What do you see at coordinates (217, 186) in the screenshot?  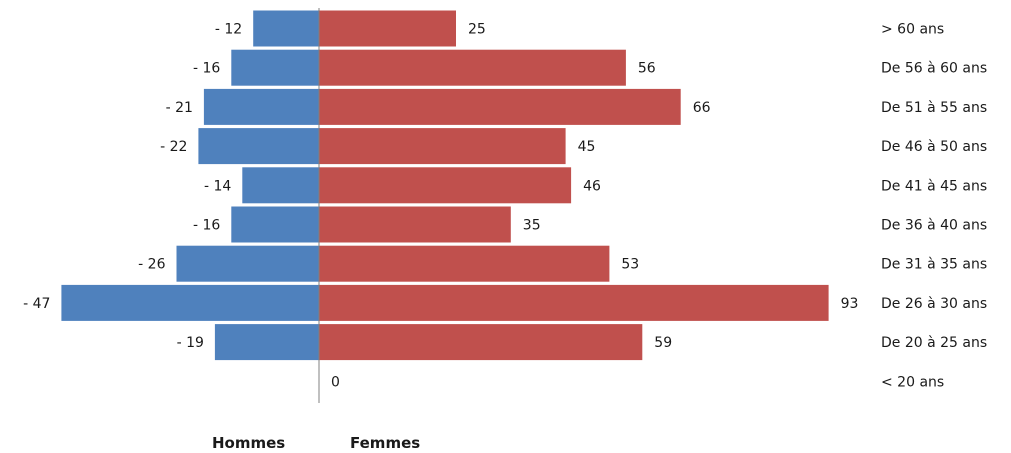 I see `data-label-hommes: - 14` at bounding box center [217, 186].